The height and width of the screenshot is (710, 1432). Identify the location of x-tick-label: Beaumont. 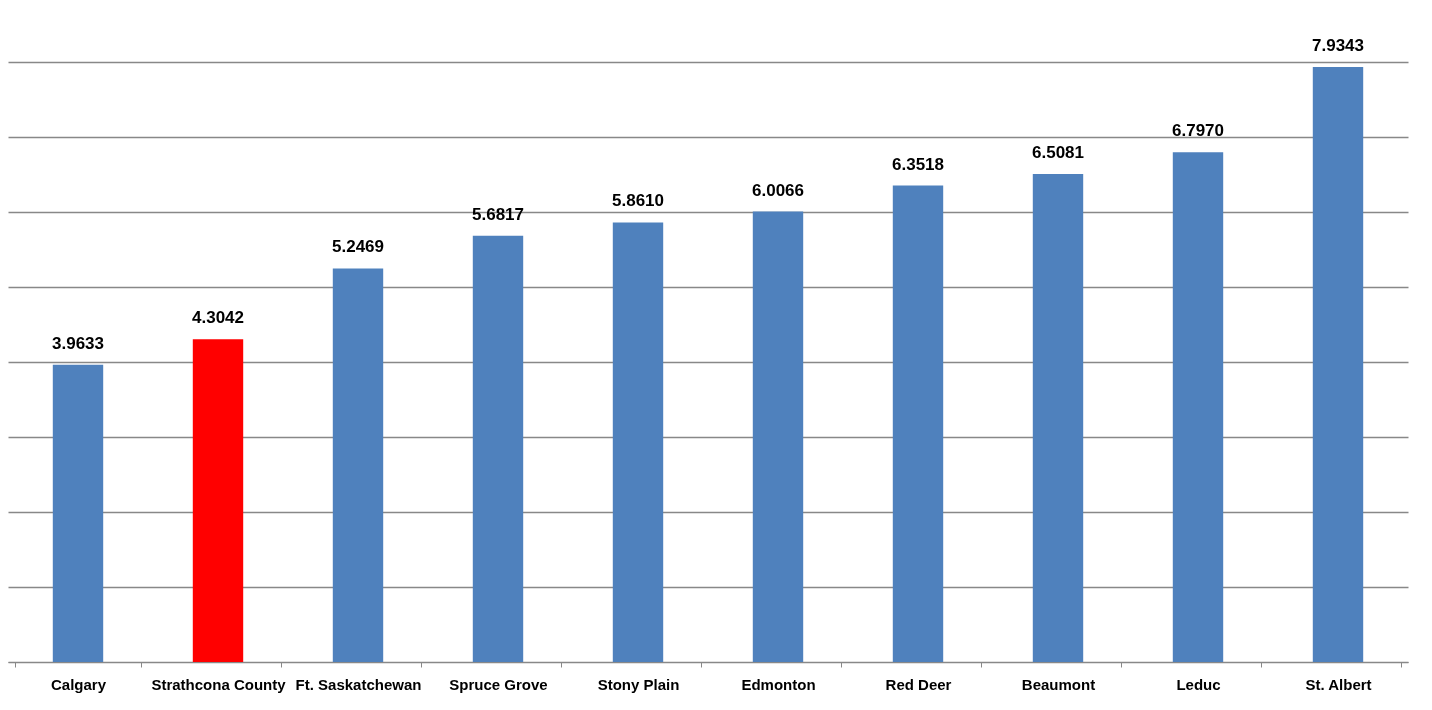
(1058, 684).